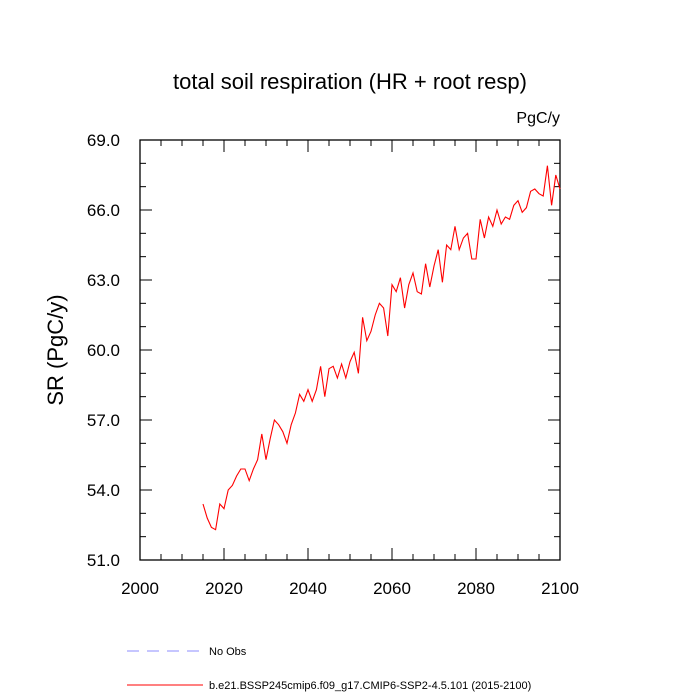  What do you see at coordinates (392, 588) in the screenshot?
I see `x-tick-label: 2060` at bounding box center [392, 588].